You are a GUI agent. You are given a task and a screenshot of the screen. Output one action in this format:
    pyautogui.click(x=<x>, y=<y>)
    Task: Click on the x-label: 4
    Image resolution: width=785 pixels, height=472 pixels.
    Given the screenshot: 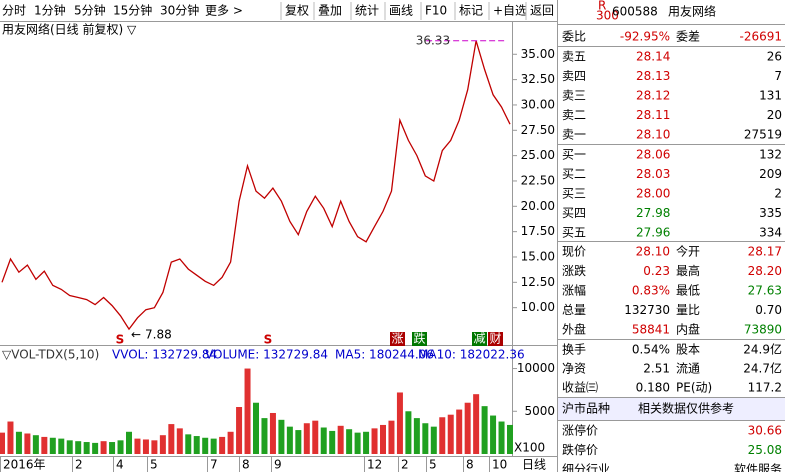 What is the action you would take?
    pyautogui.click(x=120, y=465)
    